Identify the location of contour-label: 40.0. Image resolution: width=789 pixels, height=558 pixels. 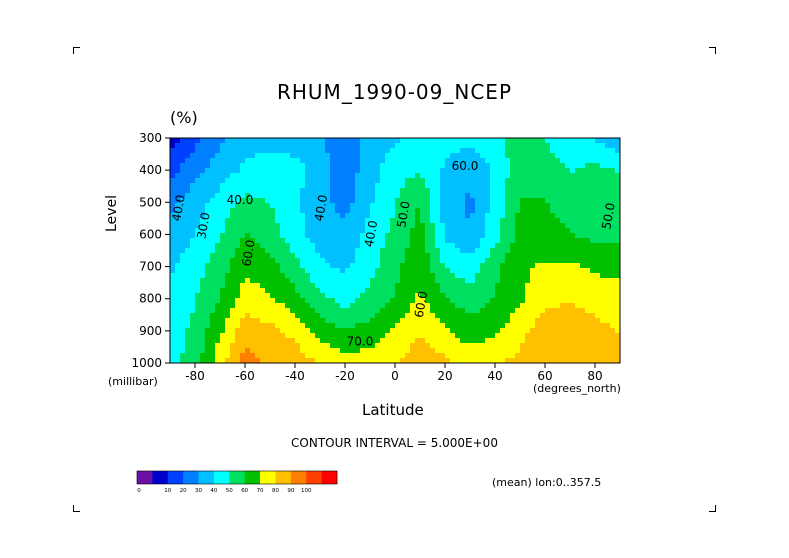
(321, 208).